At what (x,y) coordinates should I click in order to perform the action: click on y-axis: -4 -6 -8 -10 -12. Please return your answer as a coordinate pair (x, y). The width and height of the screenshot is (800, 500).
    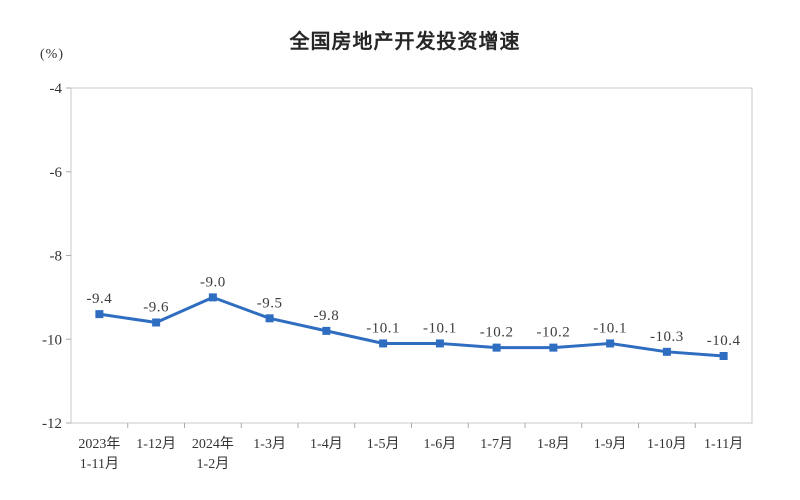
    Looking at the image, I should click on (56, 256).